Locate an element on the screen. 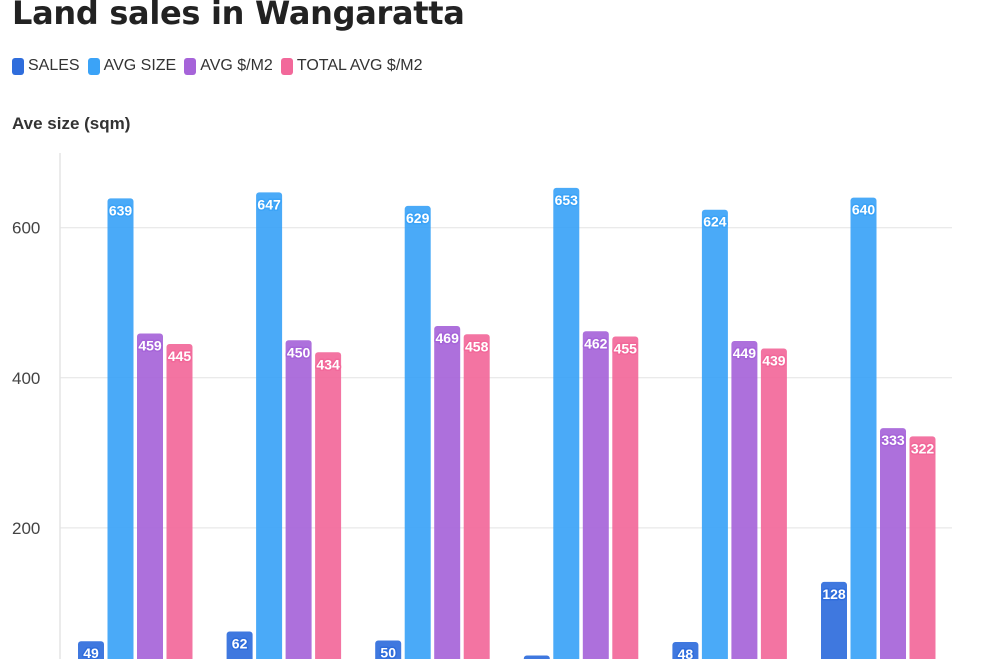 The image size is (989, 659). data-label-avg-size-4: 624 is located at coordinates (715, 222).